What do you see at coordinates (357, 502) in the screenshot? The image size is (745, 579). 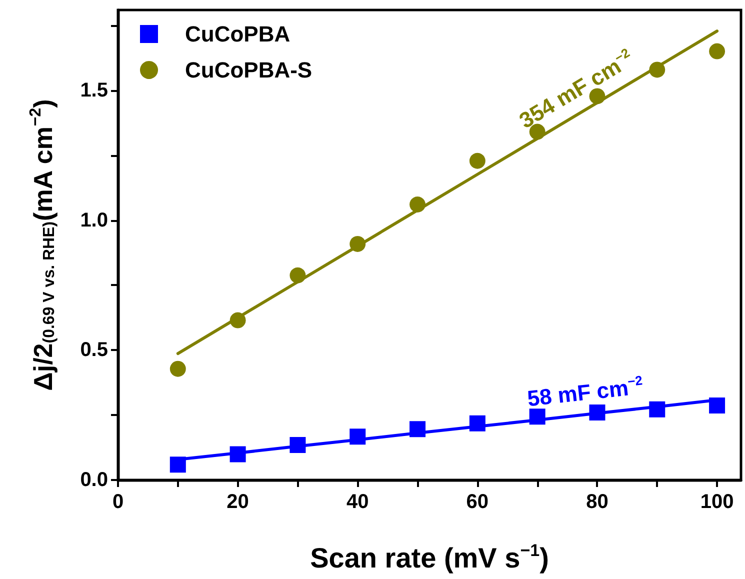 I see `x-tick-label: 40` at bounding box center [357, 502].